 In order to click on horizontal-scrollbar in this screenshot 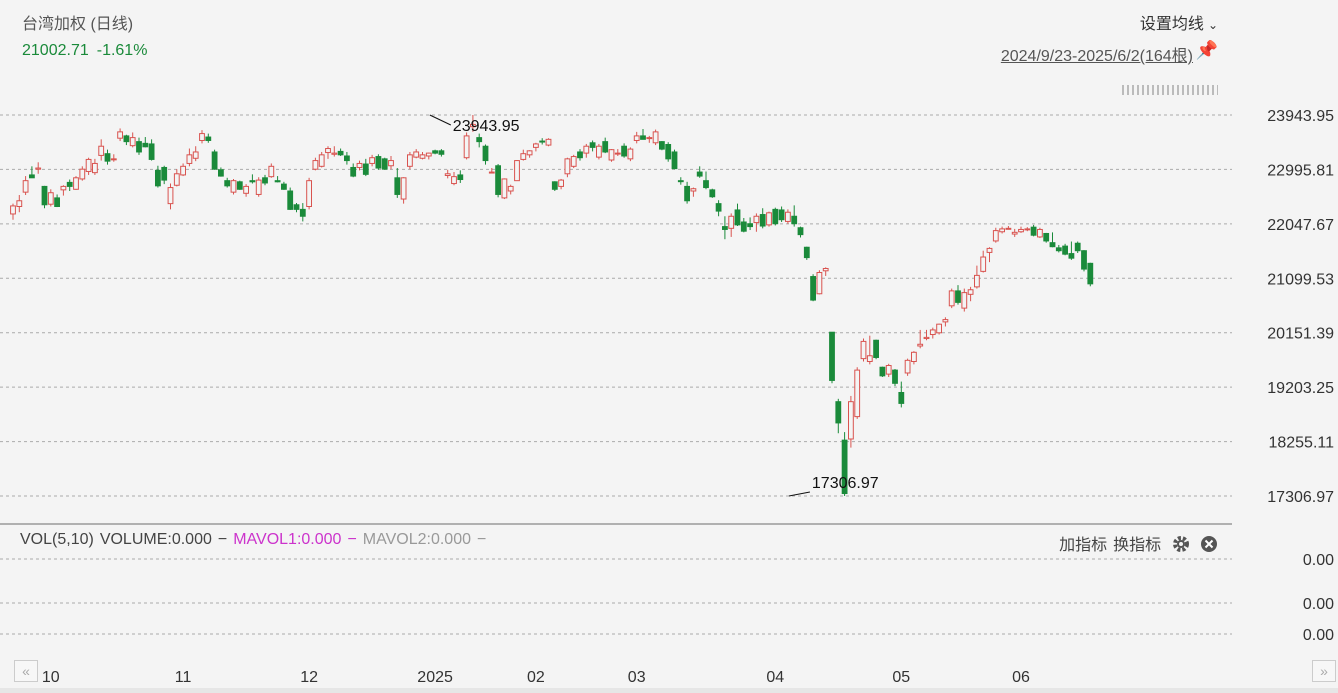, I will do `click(669, 690)`.